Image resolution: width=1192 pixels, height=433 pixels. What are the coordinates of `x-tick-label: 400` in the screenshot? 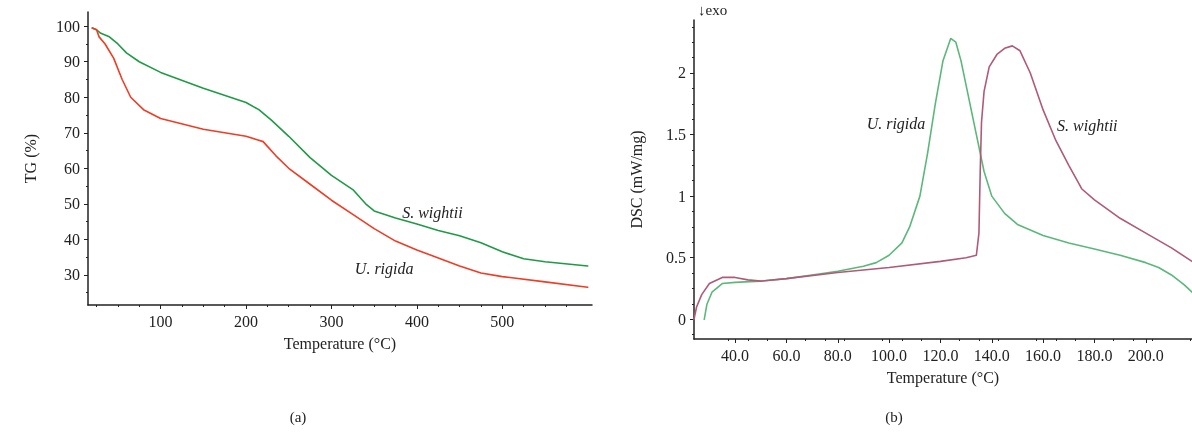 It's located at (416, 321).